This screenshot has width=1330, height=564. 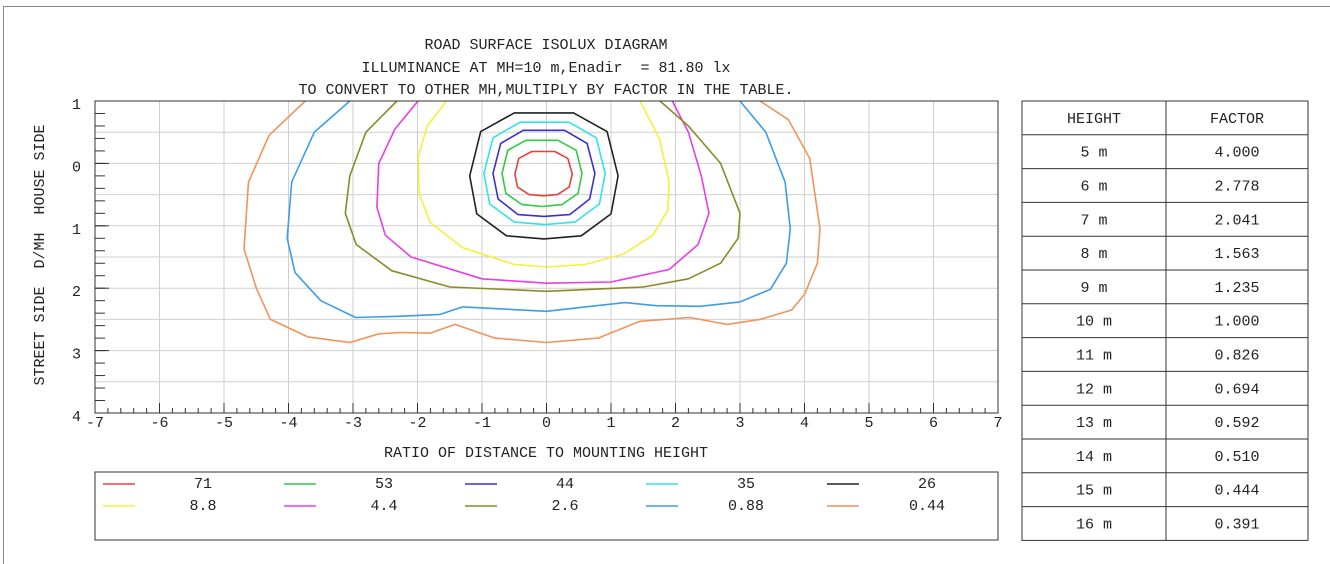 I want to click on legend-label: 71, so click(x=203, y=484).